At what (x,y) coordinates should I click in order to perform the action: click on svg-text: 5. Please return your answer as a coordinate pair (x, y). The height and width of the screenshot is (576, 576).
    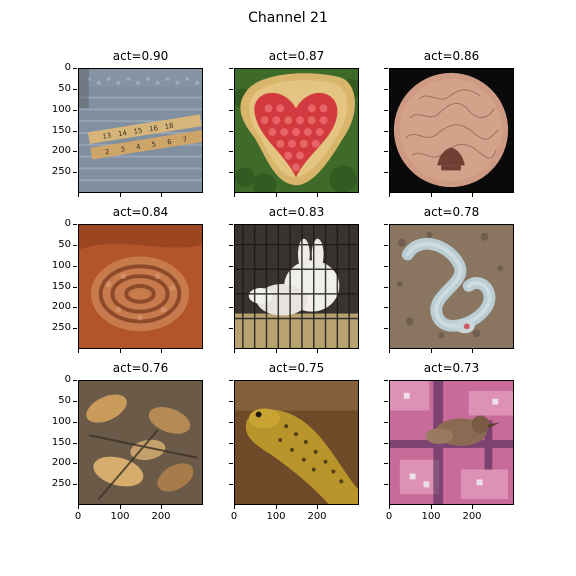
    Looking at the image, I should click on (154, 144).